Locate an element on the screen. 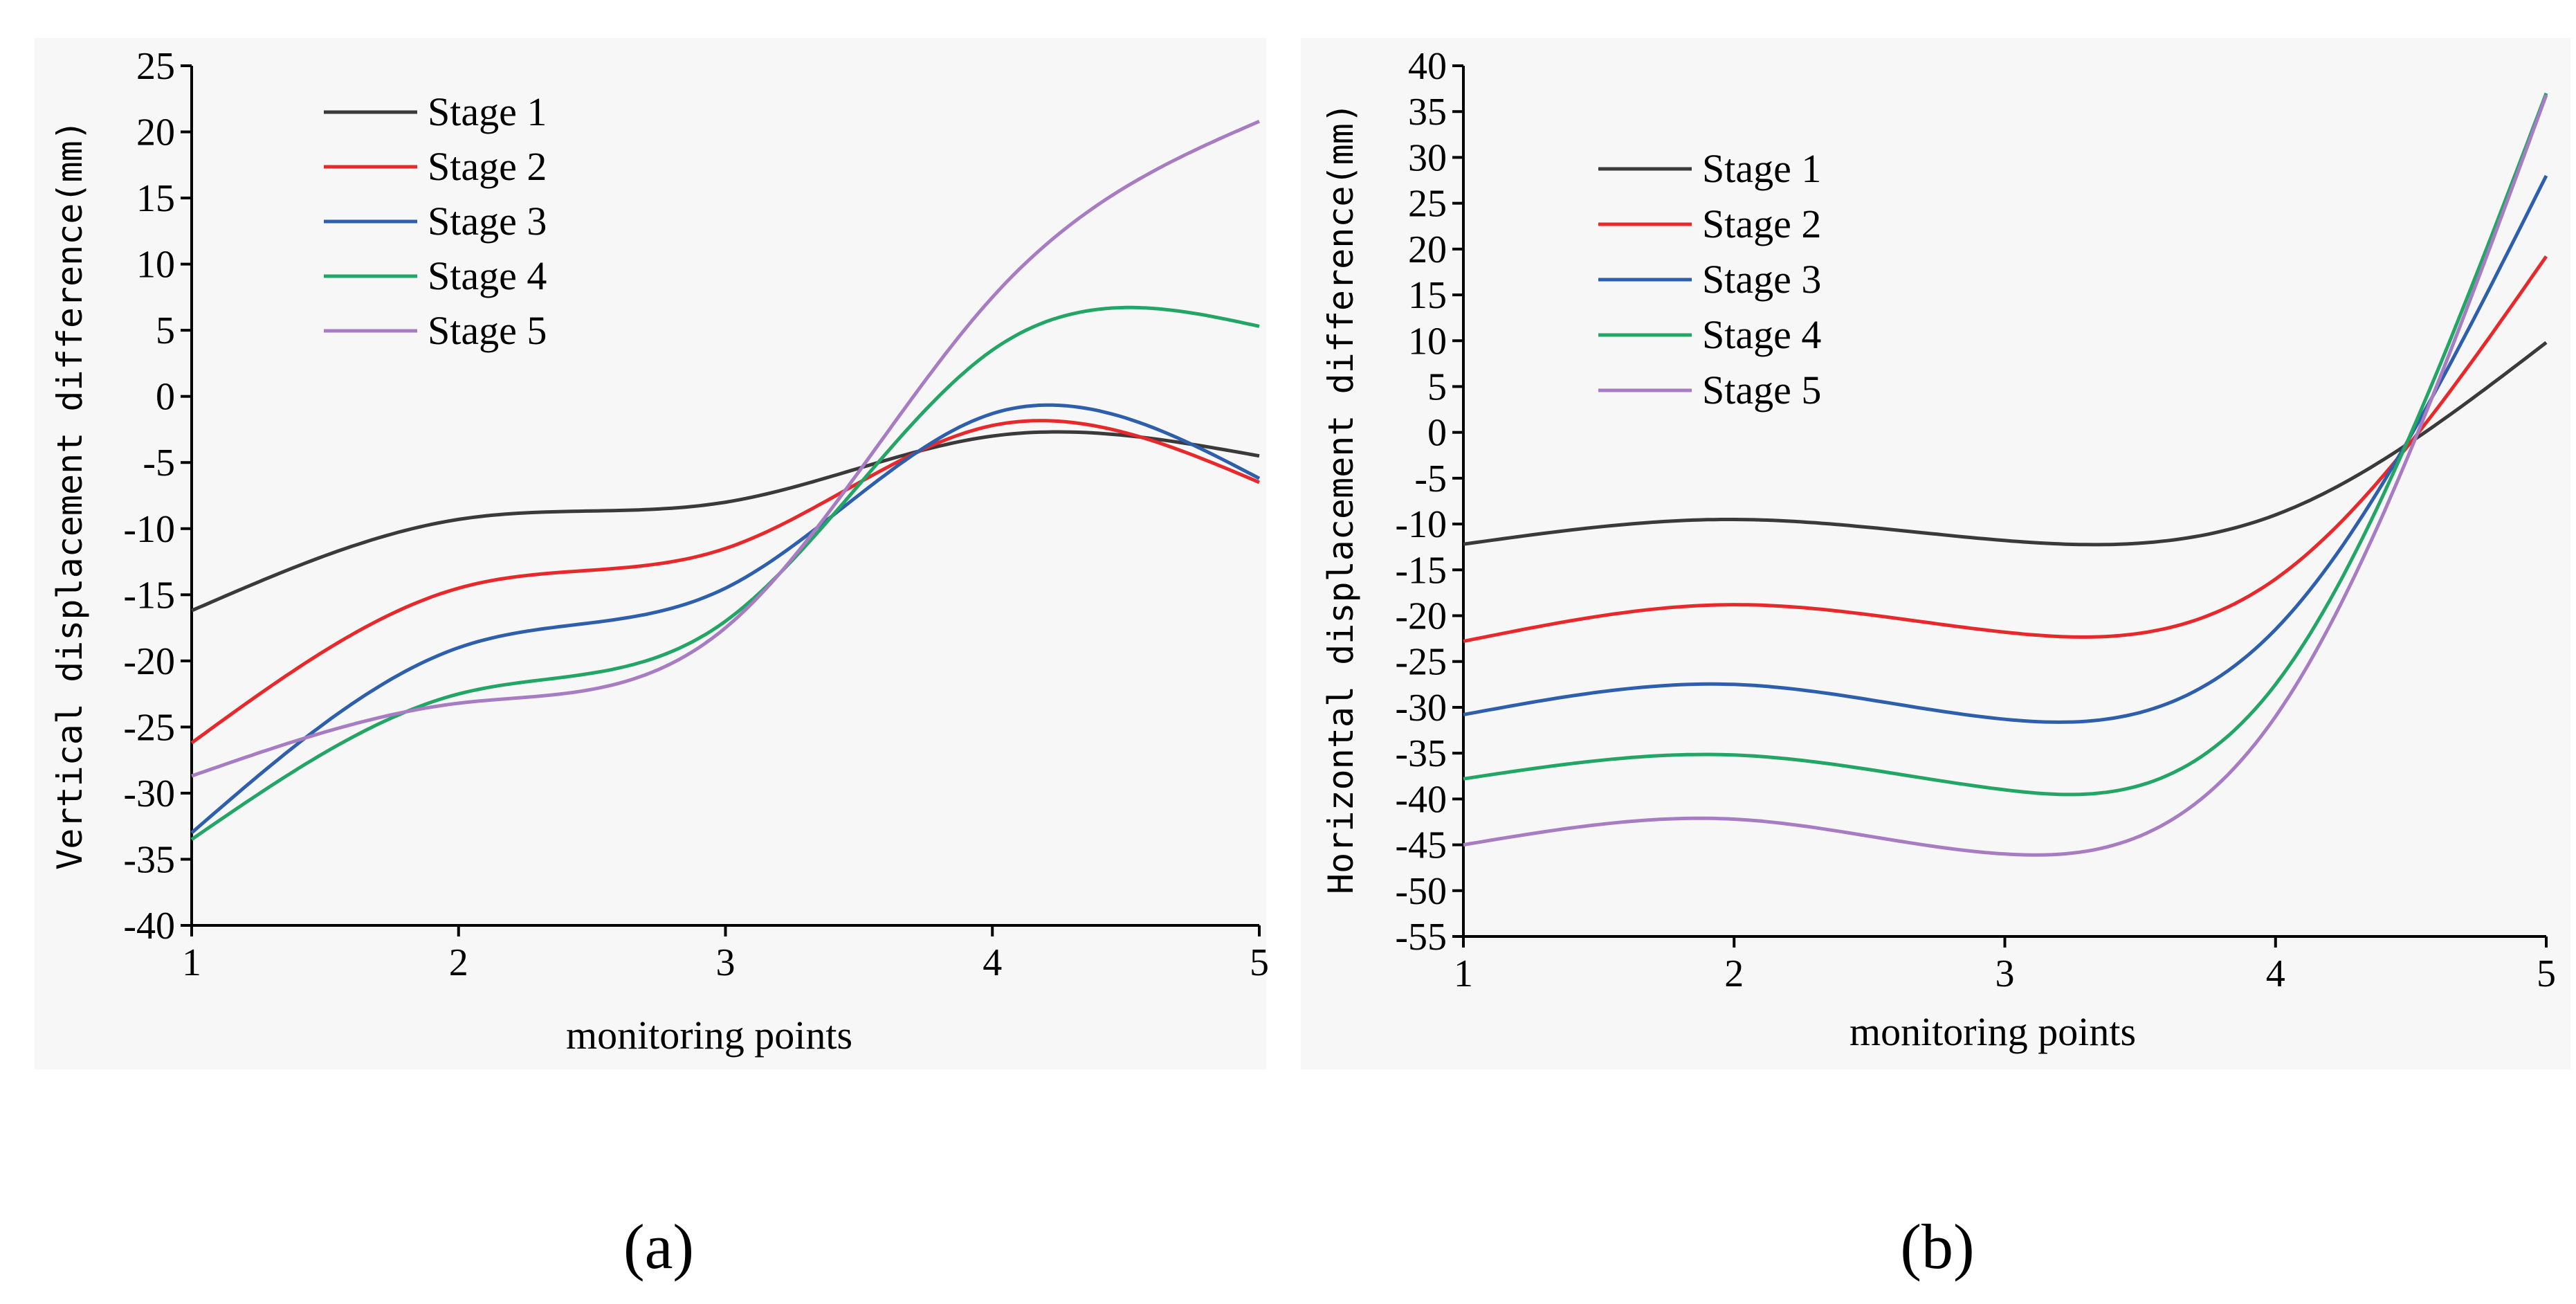 The image size is (2576, 1304). y-tick-label: -45 is located at coordinates (1421, 845).